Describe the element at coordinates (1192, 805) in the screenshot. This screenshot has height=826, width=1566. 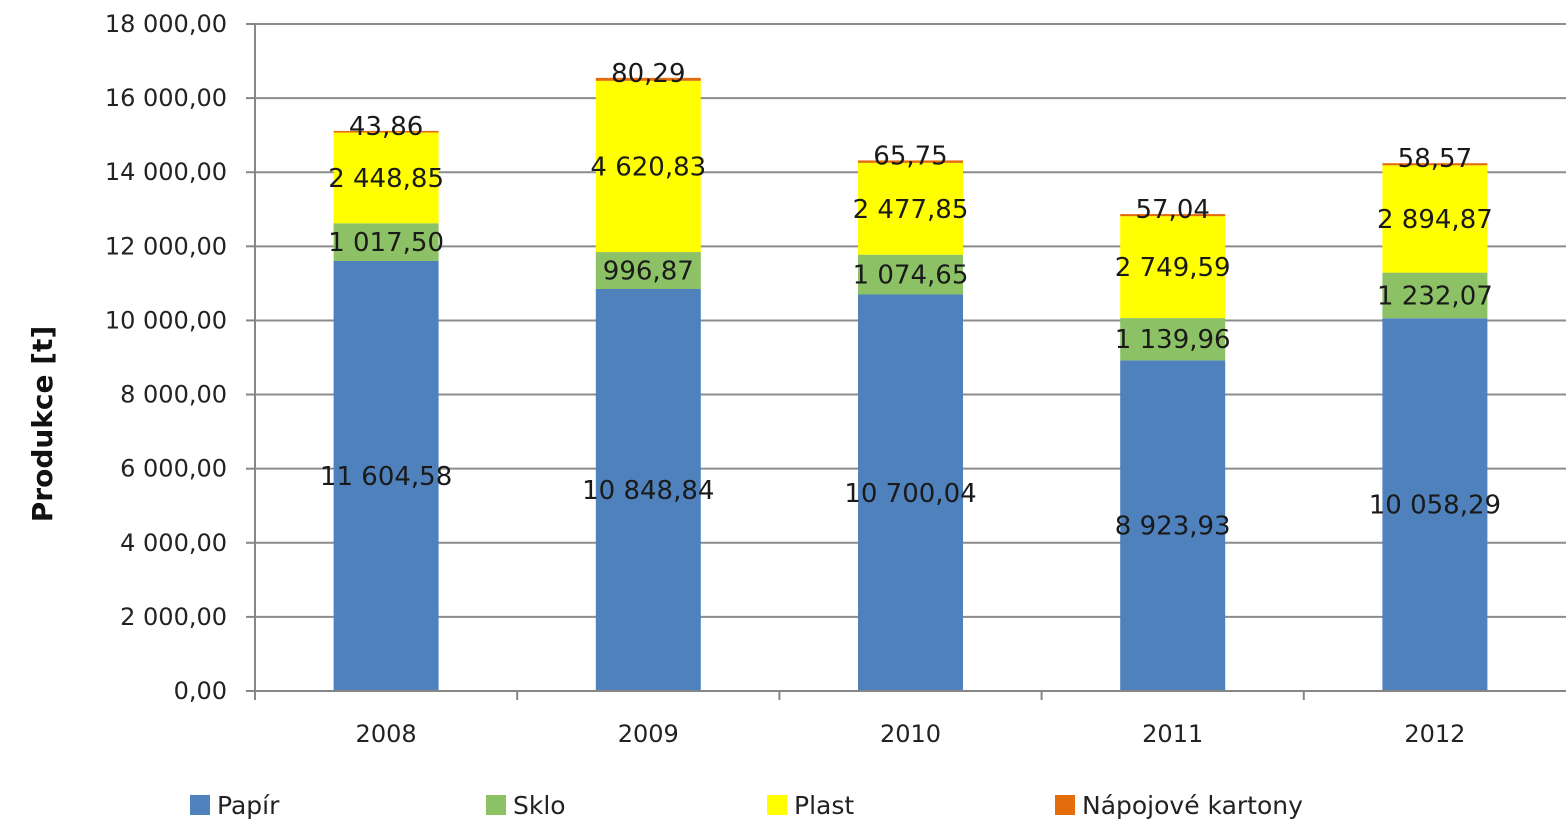
I see `legend-label: Nápojové kartony` at that location.